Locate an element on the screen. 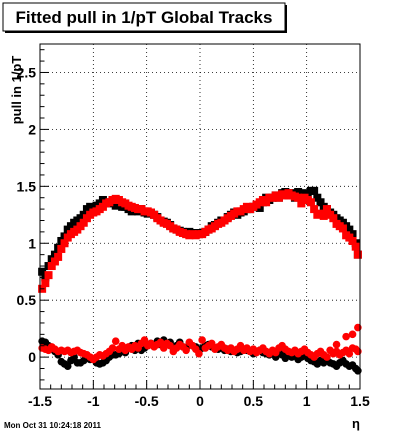 This screenshot has height=433, width=400. x-tick-label: 1 is located at coordinates (307, 401).